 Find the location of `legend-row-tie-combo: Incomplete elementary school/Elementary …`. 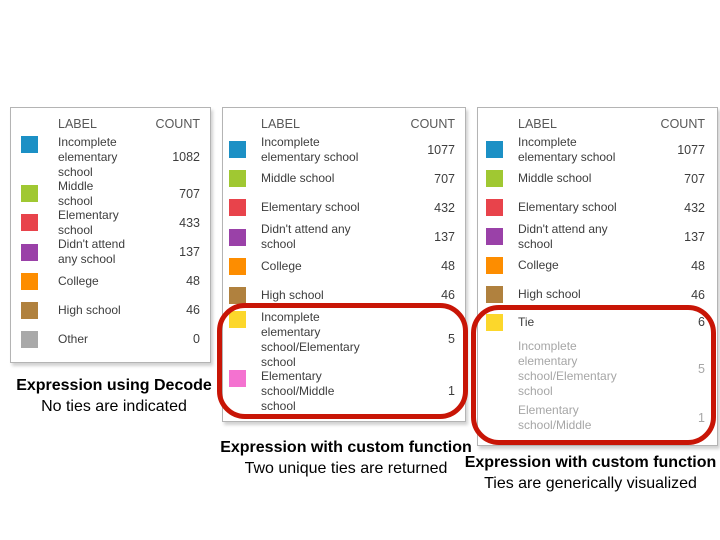

legend-row-tie-combo: Incomplete elementary school/Elementary … is located at coordinates (342, 339).